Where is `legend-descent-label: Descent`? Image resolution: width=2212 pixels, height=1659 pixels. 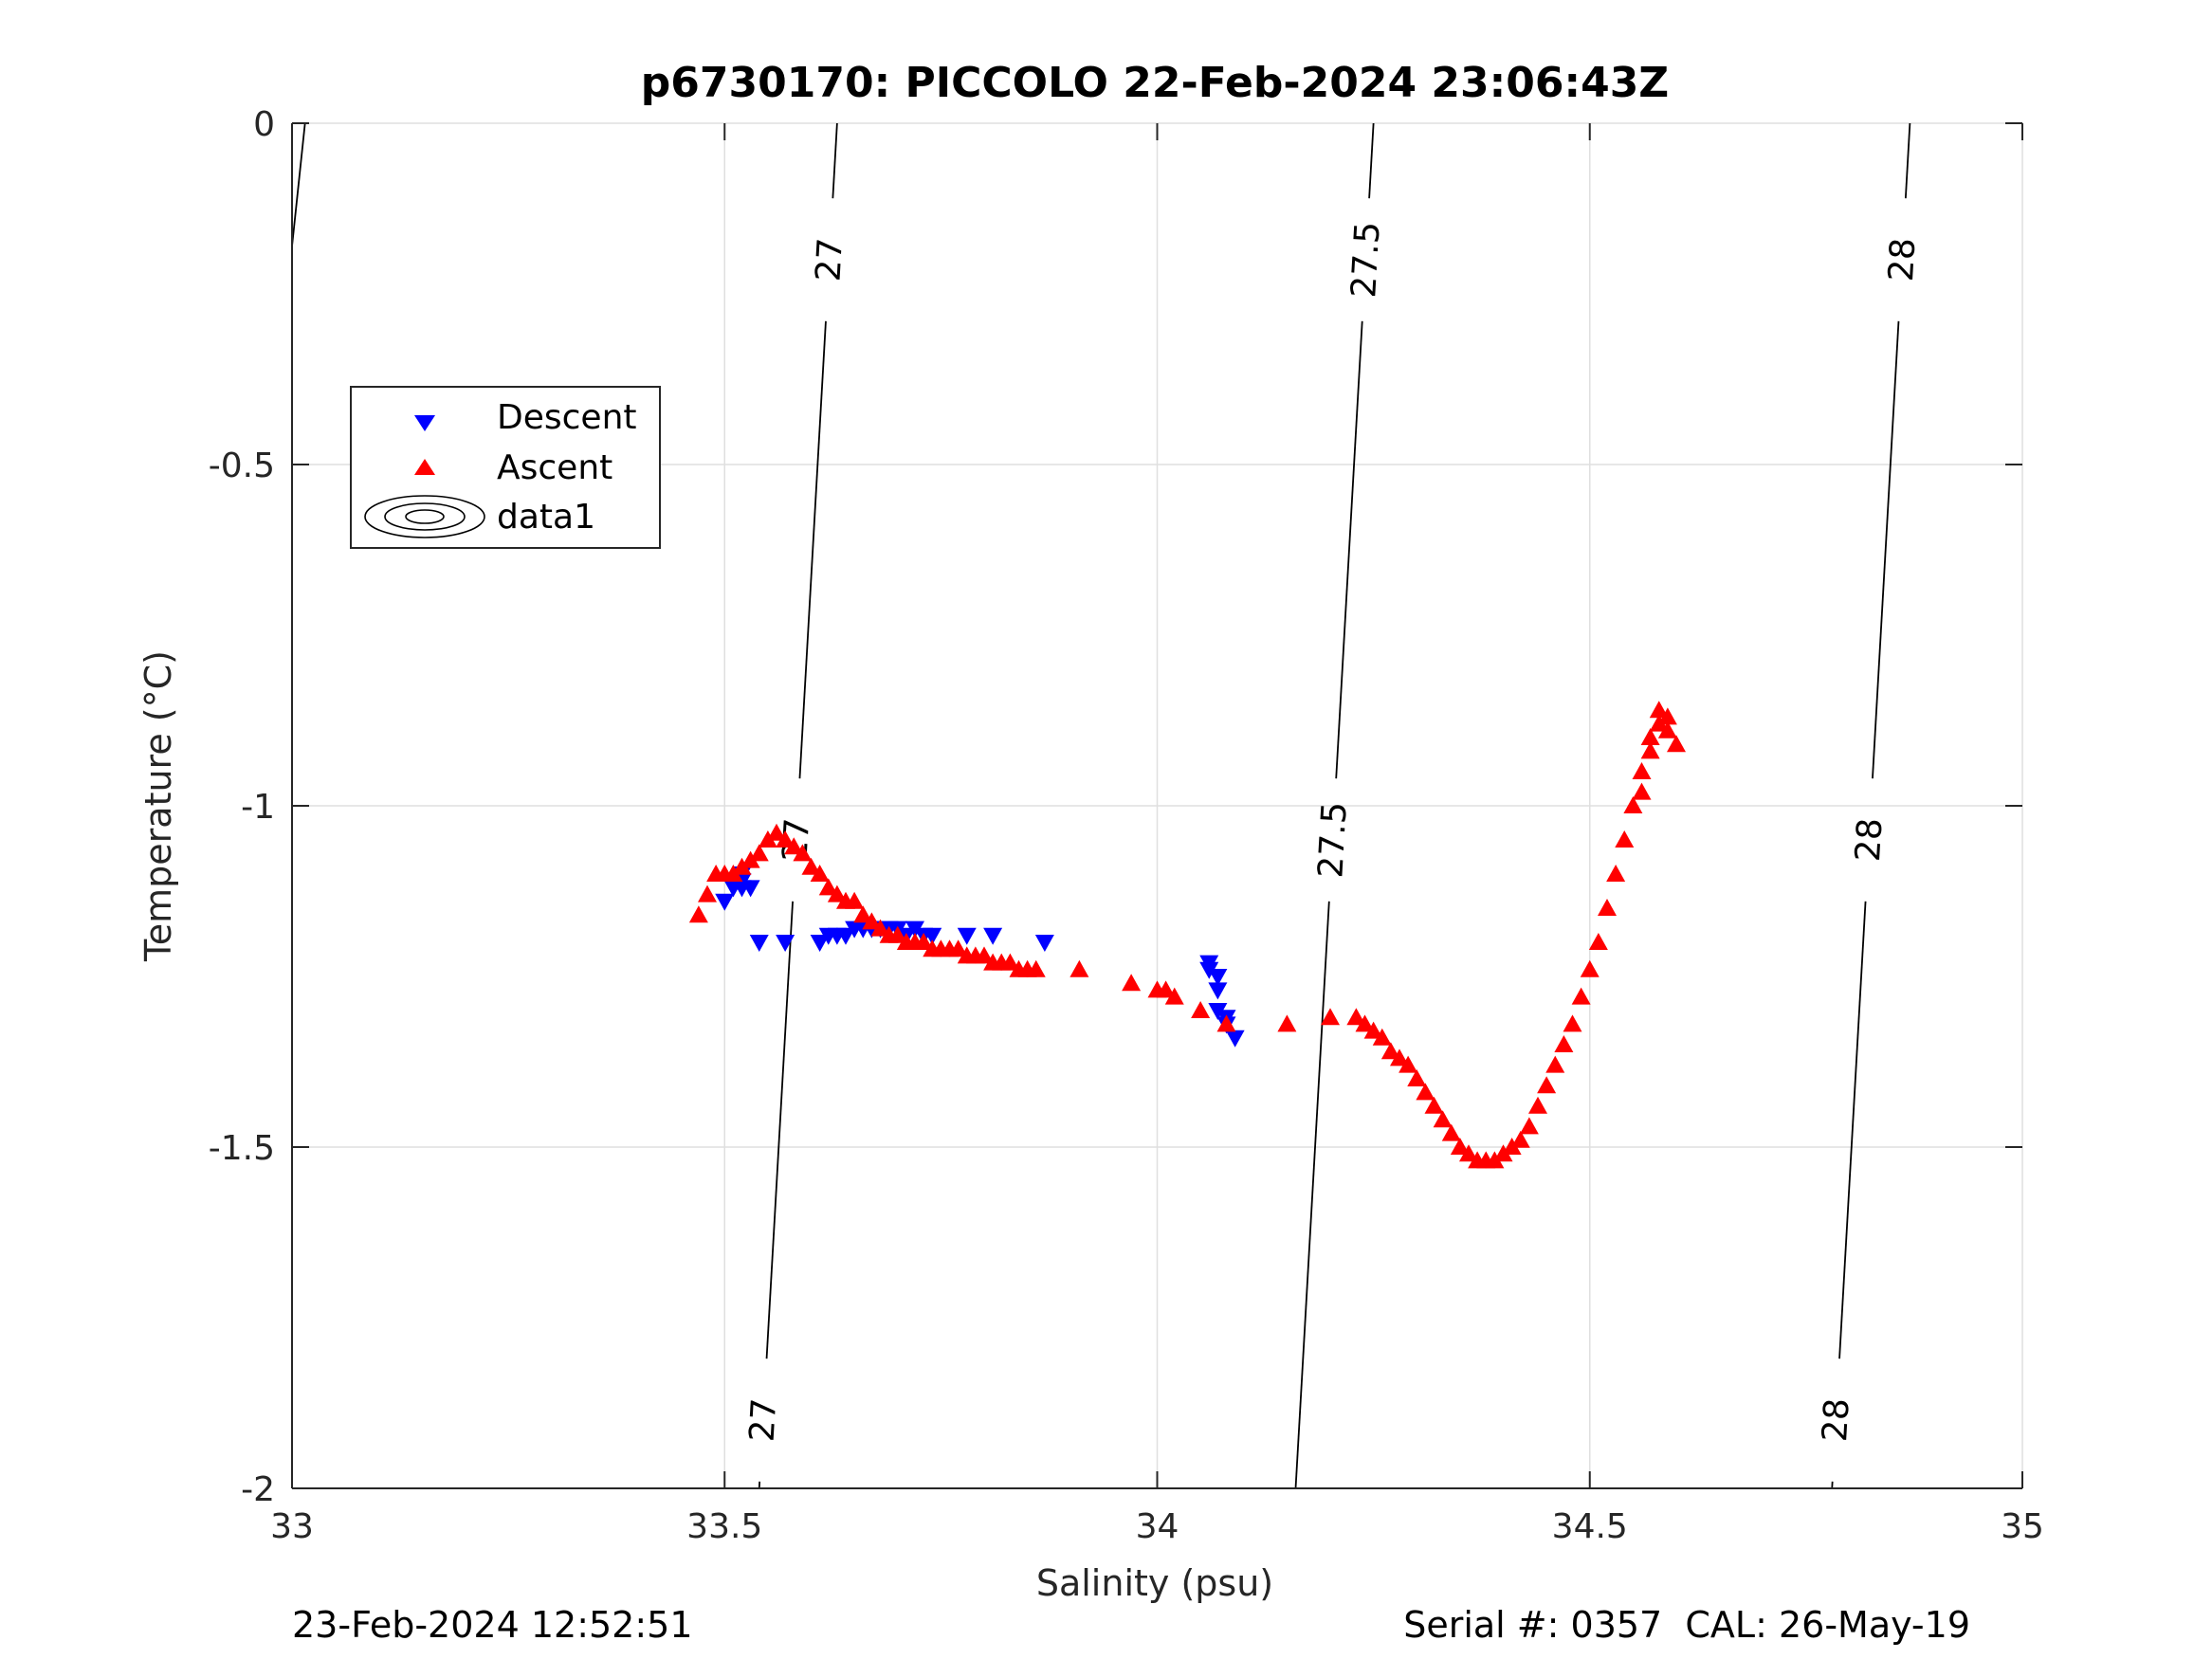 legend-descent-label: Descent is located at coordinates (567, 417).